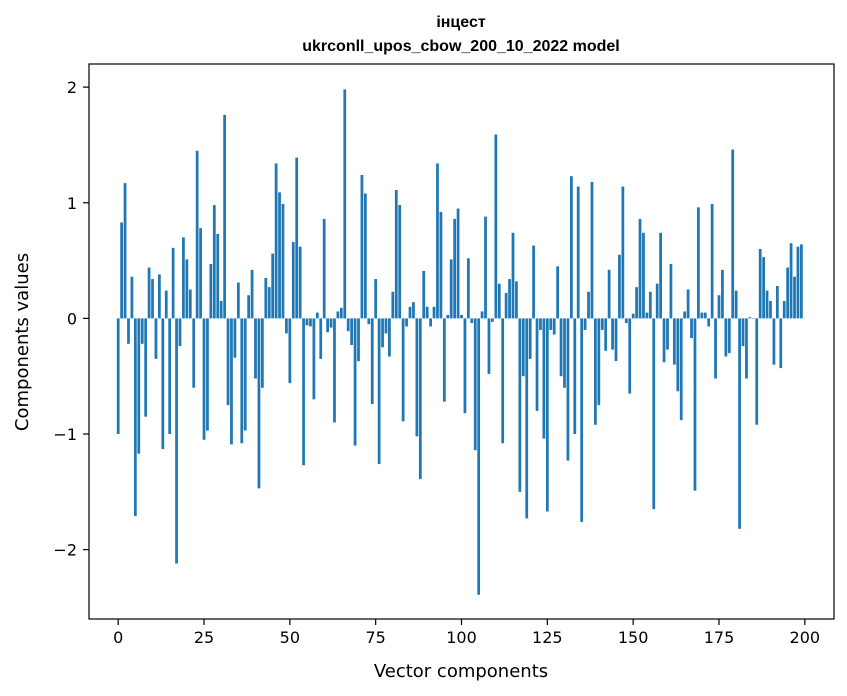  Describe the element at coordinates (204, 637) in the screenshot. I see `x-tick-label-25: 25` at that location.